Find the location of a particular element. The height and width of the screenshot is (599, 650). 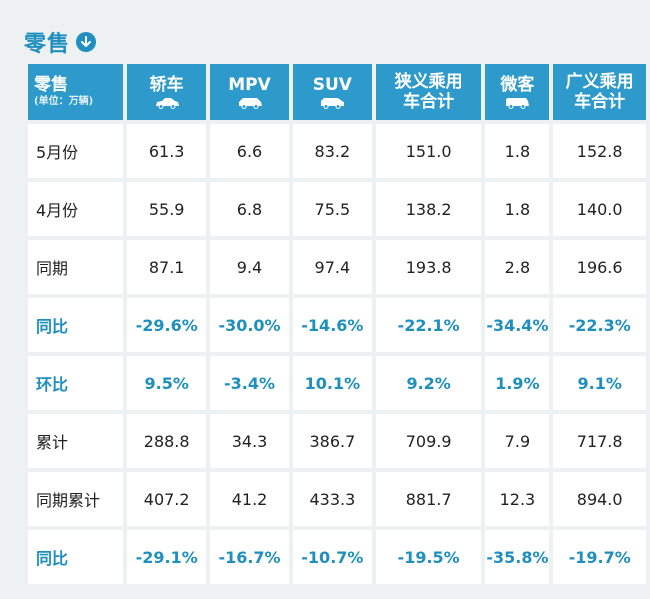

header-corner-cell: 零售 (单位：万辆) is located at coordinates (76, 92).